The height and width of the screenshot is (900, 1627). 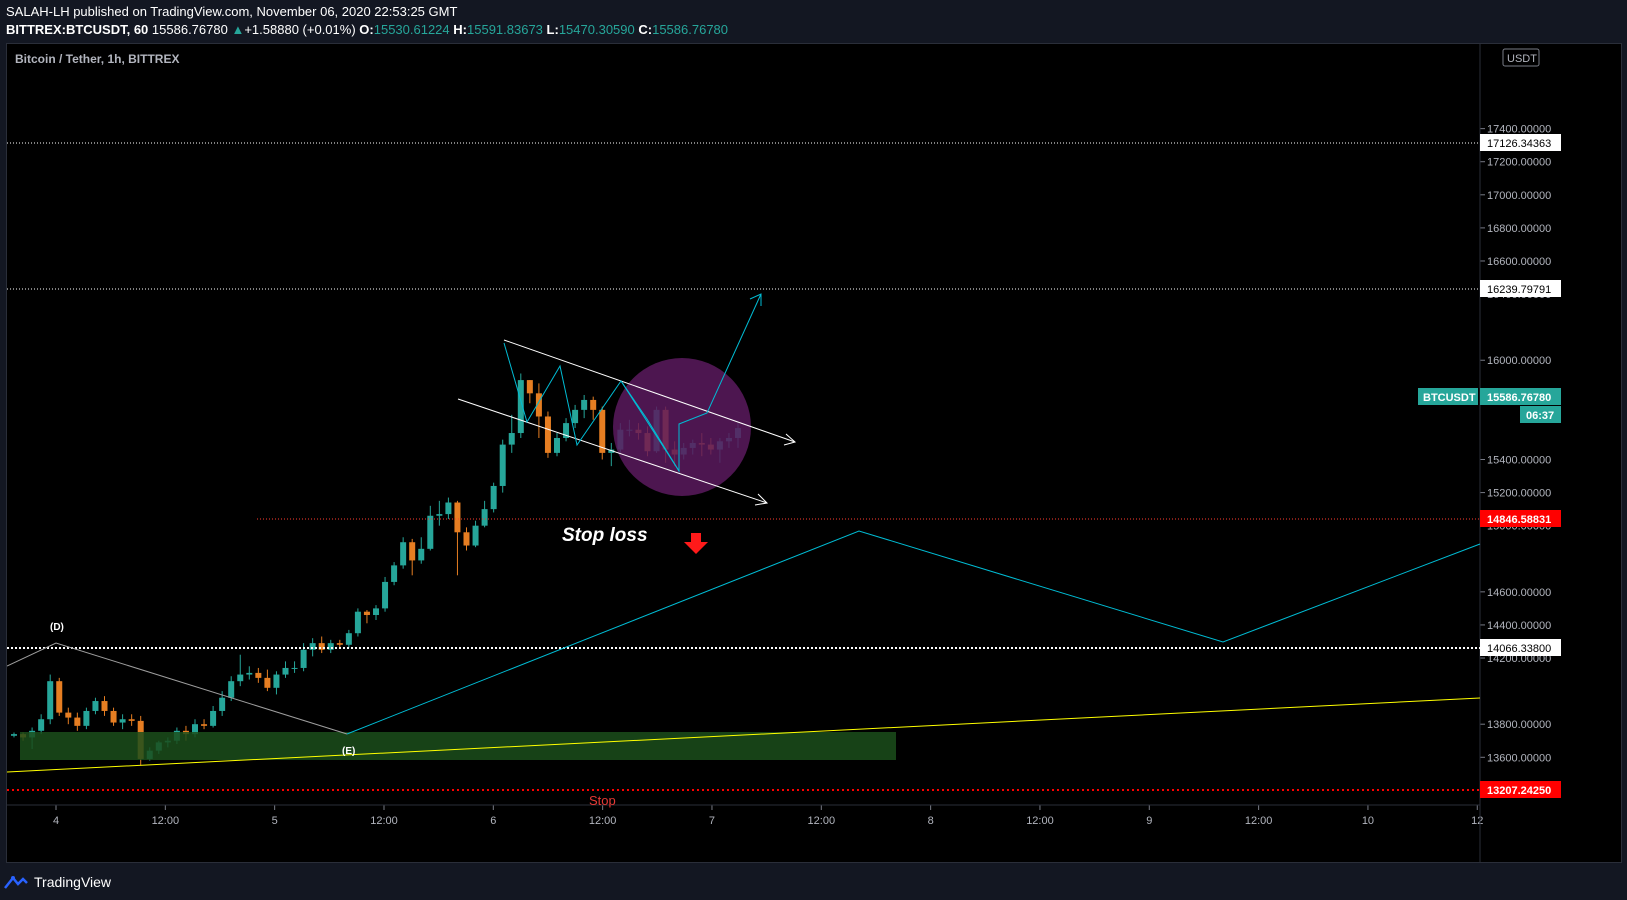 What do you see at coordinates (712, 821) in the screenshot?
I see `time-tick-label: 7` at bounding box center [712, 821].